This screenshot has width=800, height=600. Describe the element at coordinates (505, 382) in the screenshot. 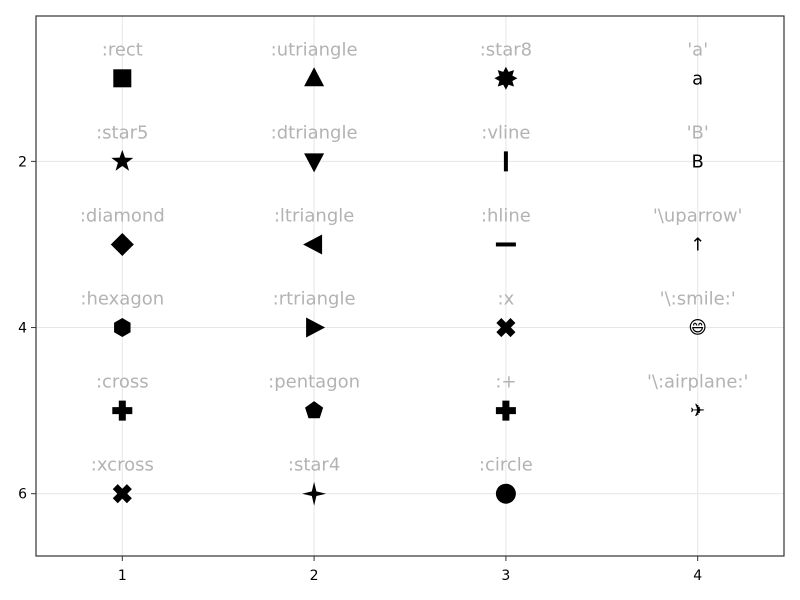

I see `marker-label: :+` at that location.